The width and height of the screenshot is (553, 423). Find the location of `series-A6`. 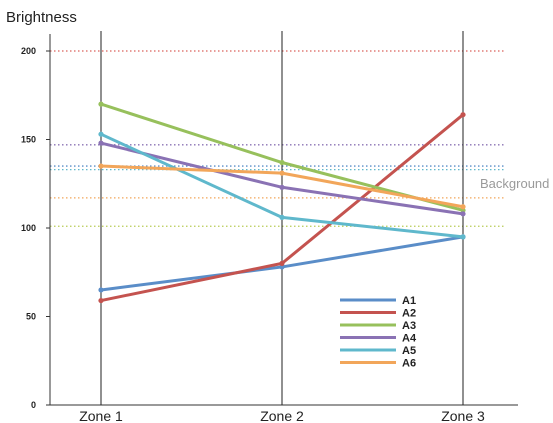

series-A6 is located at coordinates (282, 186).